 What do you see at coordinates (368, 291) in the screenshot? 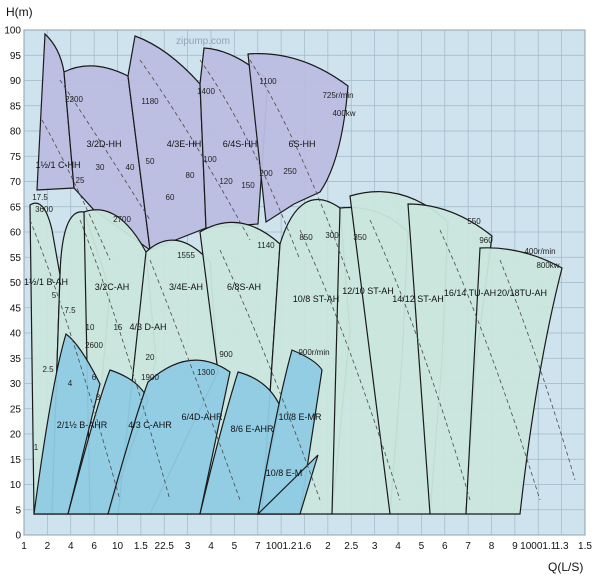
I see `zone-label: 12/10 ST-AH` at bounding box center [368, 291].